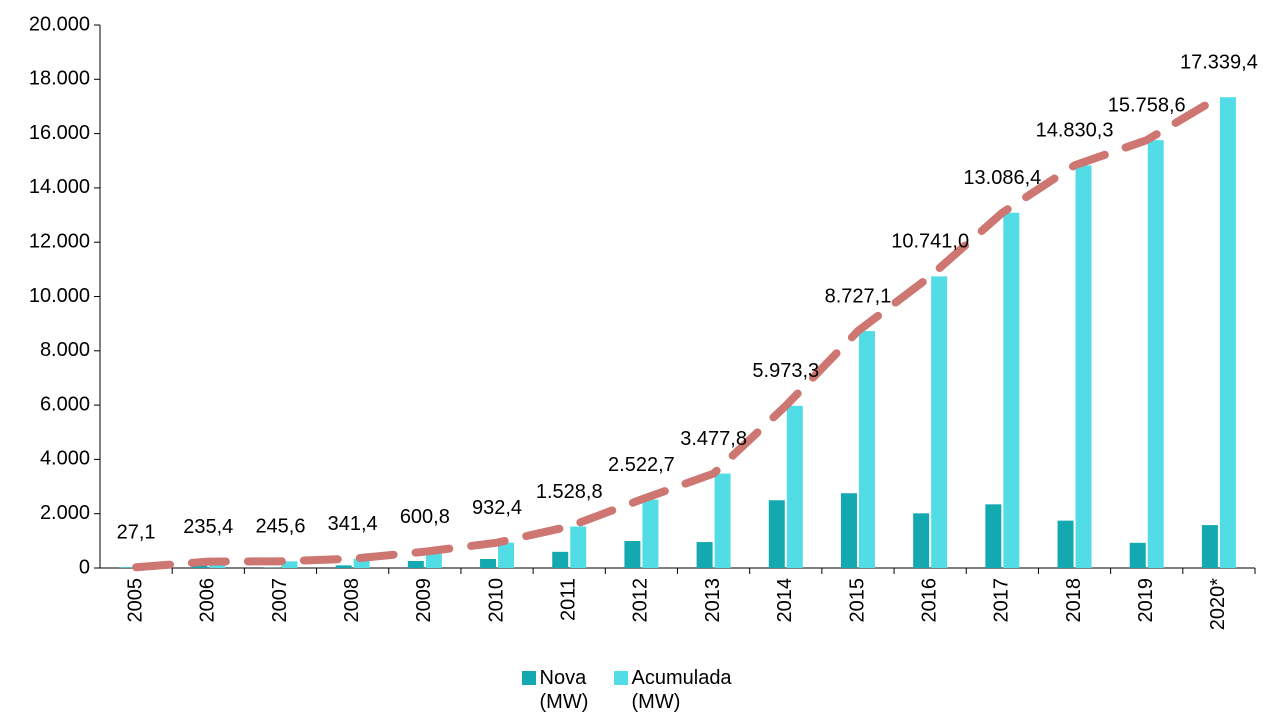 The height and width of the screenshot is (726, 1263). Describe the element at coordinates (280, 527) in the screenshot. I see `data-label: 245,6` at that location.